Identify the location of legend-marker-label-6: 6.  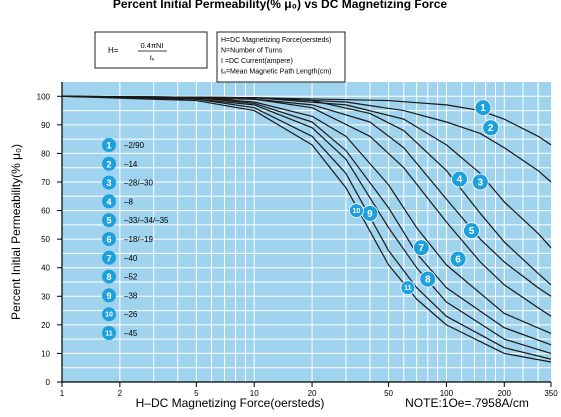
(108, 240).